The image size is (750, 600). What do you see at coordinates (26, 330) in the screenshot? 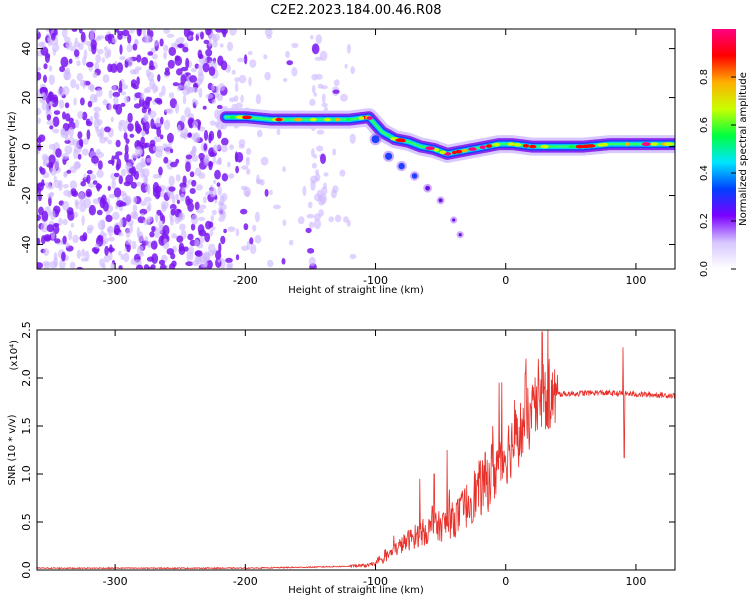
I see `y-tick-label: 2.5` at bounding box center [26, 330].